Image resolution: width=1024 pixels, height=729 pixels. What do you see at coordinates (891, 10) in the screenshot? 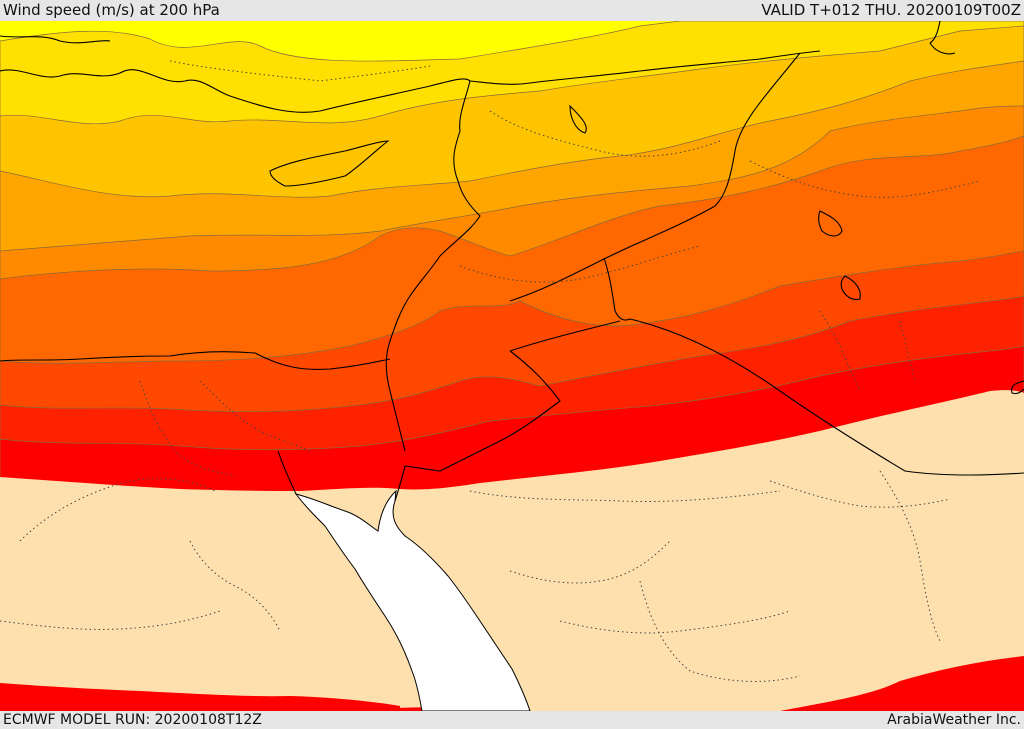
I see `valid-time: VALID T+012 THU. 20200109T00Z` at bounding box center [891, 10].